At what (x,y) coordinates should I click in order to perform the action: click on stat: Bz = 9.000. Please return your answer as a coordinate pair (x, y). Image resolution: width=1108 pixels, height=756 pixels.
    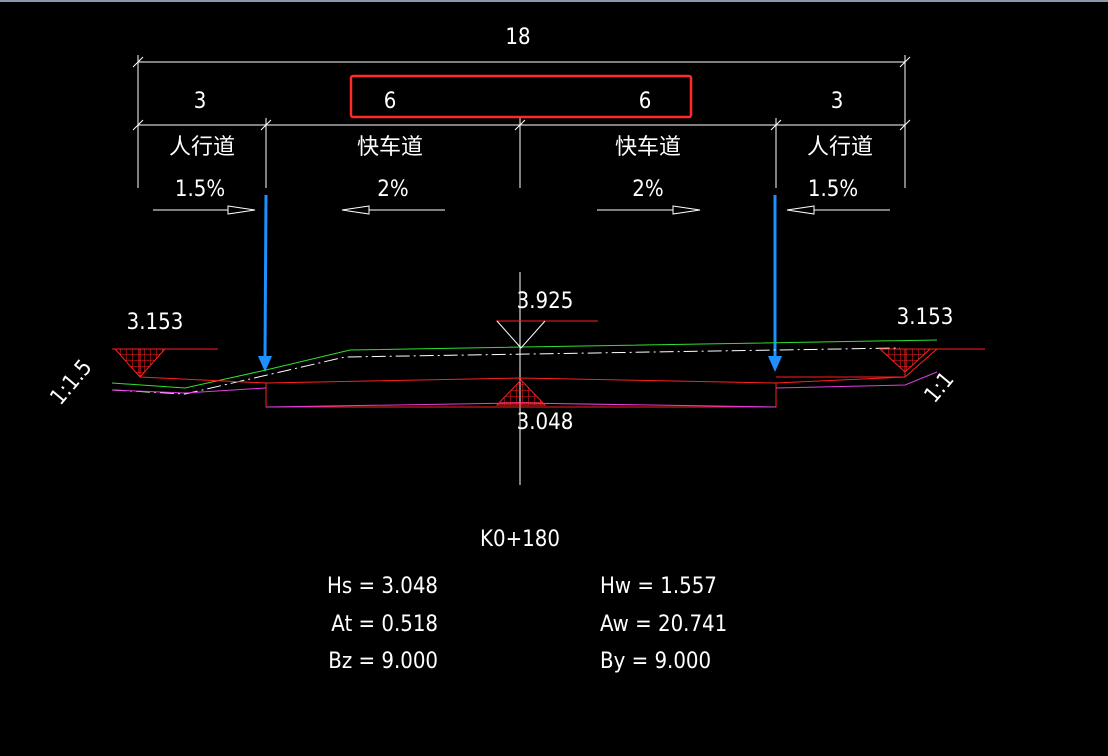
    Looking at the image, I should click on (383, 661).